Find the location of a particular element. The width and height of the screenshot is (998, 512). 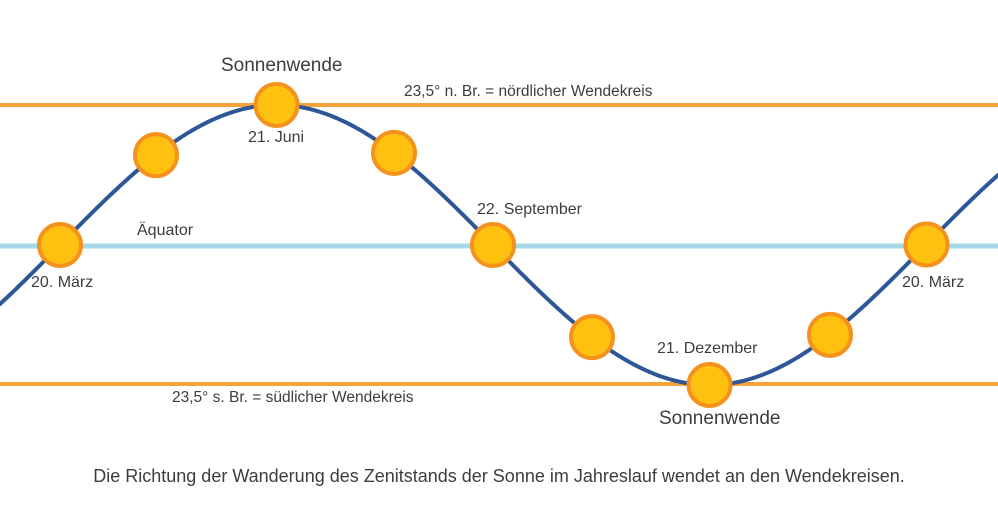

december-date-label: 21. Dezember is located at coordinates (707, 348).